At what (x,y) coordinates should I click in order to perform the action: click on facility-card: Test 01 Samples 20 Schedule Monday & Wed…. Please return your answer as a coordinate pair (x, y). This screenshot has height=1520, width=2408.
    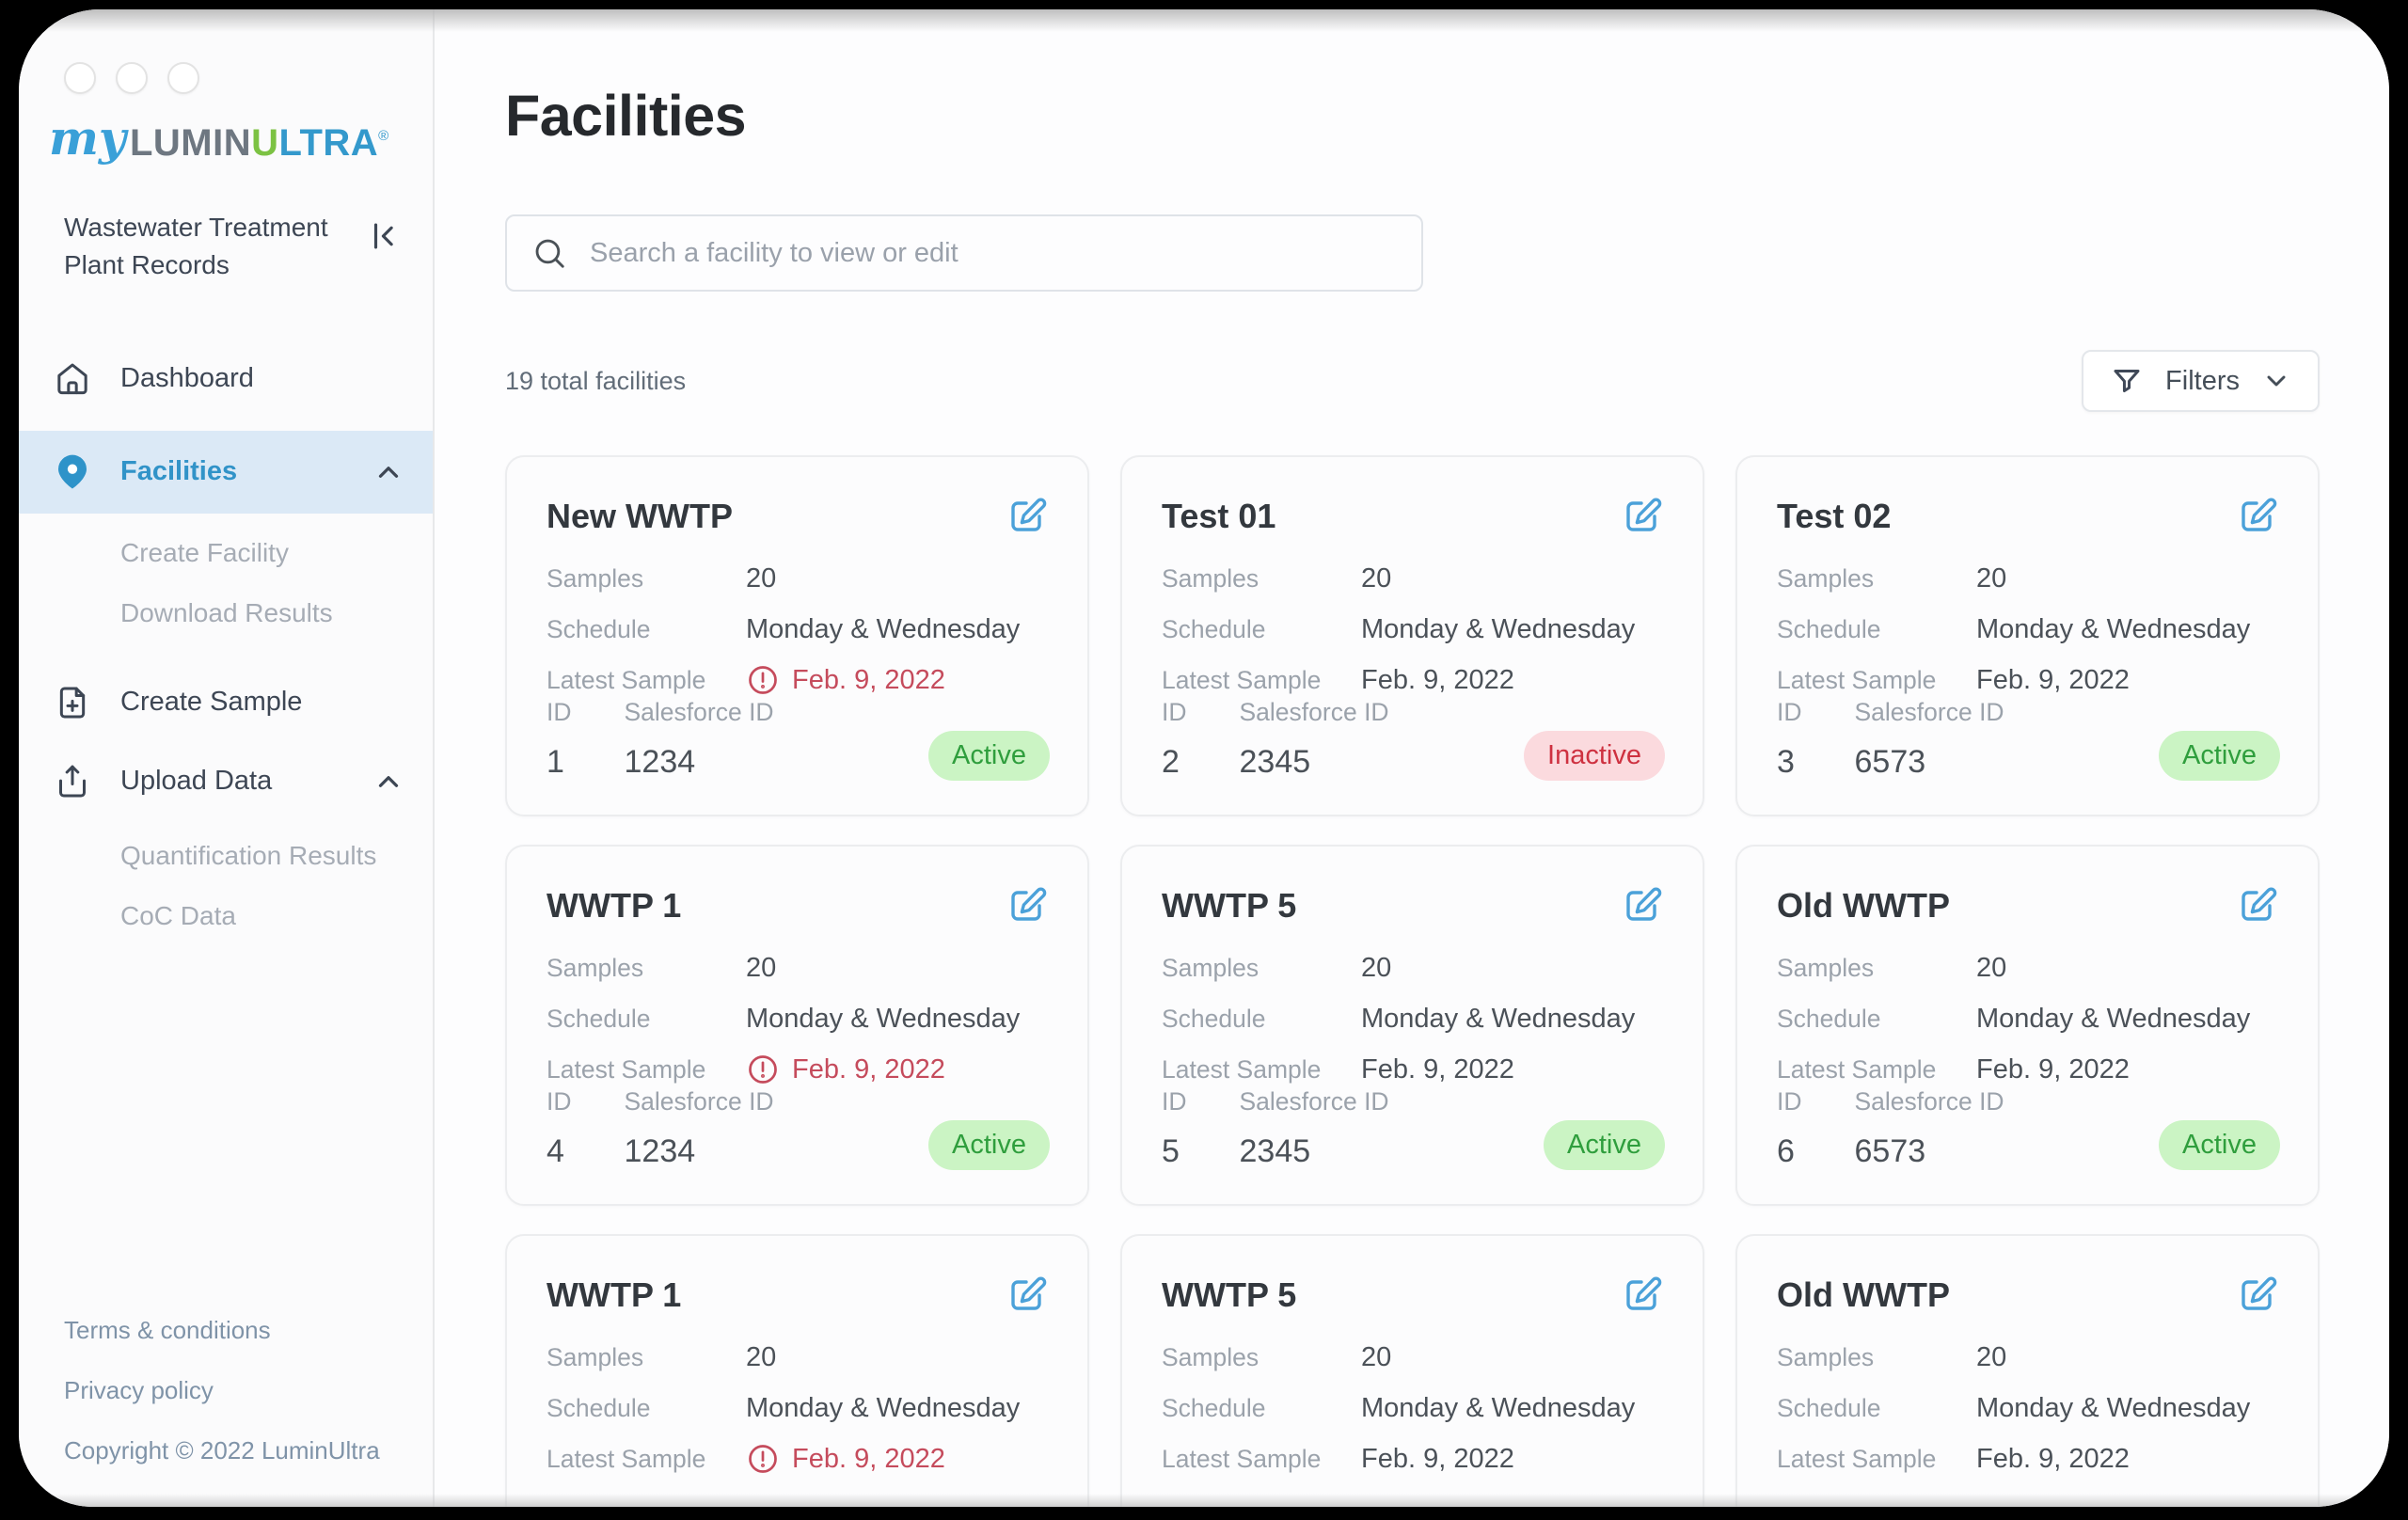
    Looking at the image, I should click on (1412, 635).